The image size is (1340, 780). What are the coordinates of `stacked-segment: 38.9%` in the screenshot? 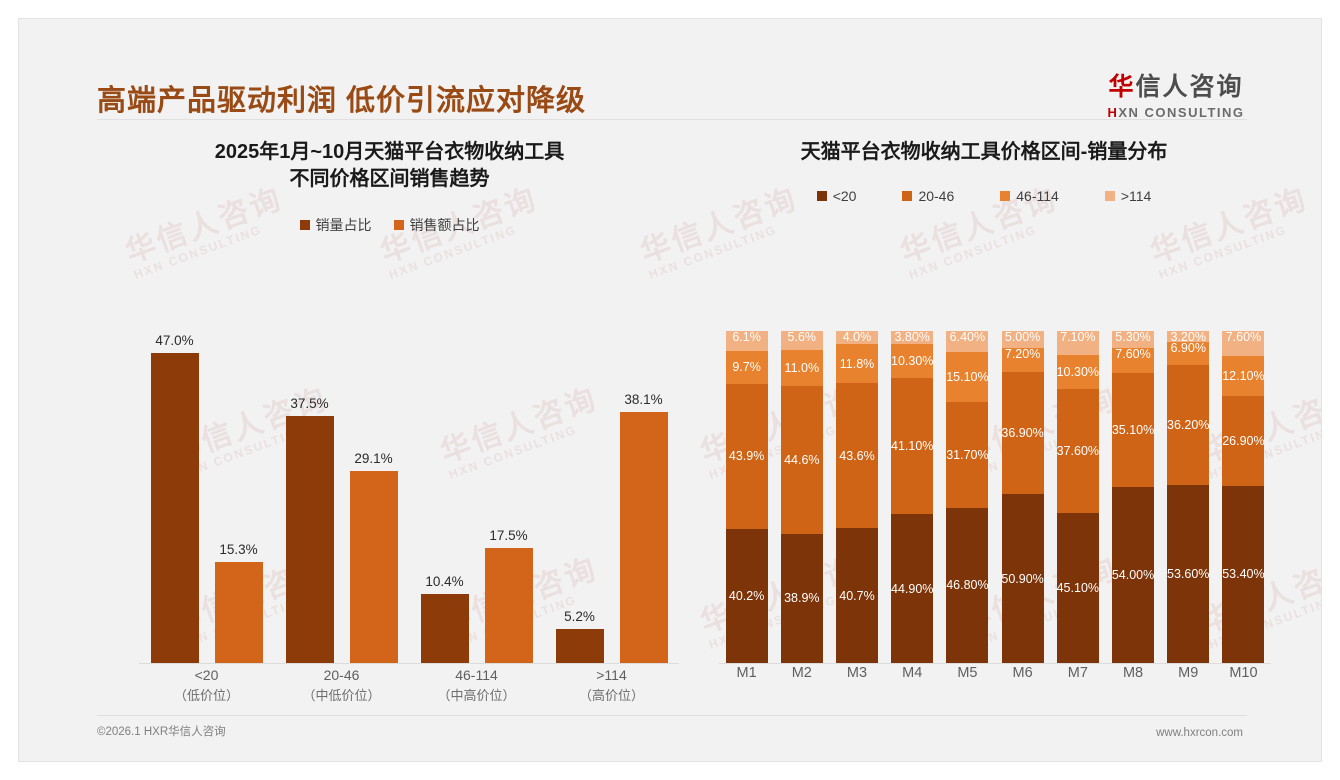 It's located at (801, 598).